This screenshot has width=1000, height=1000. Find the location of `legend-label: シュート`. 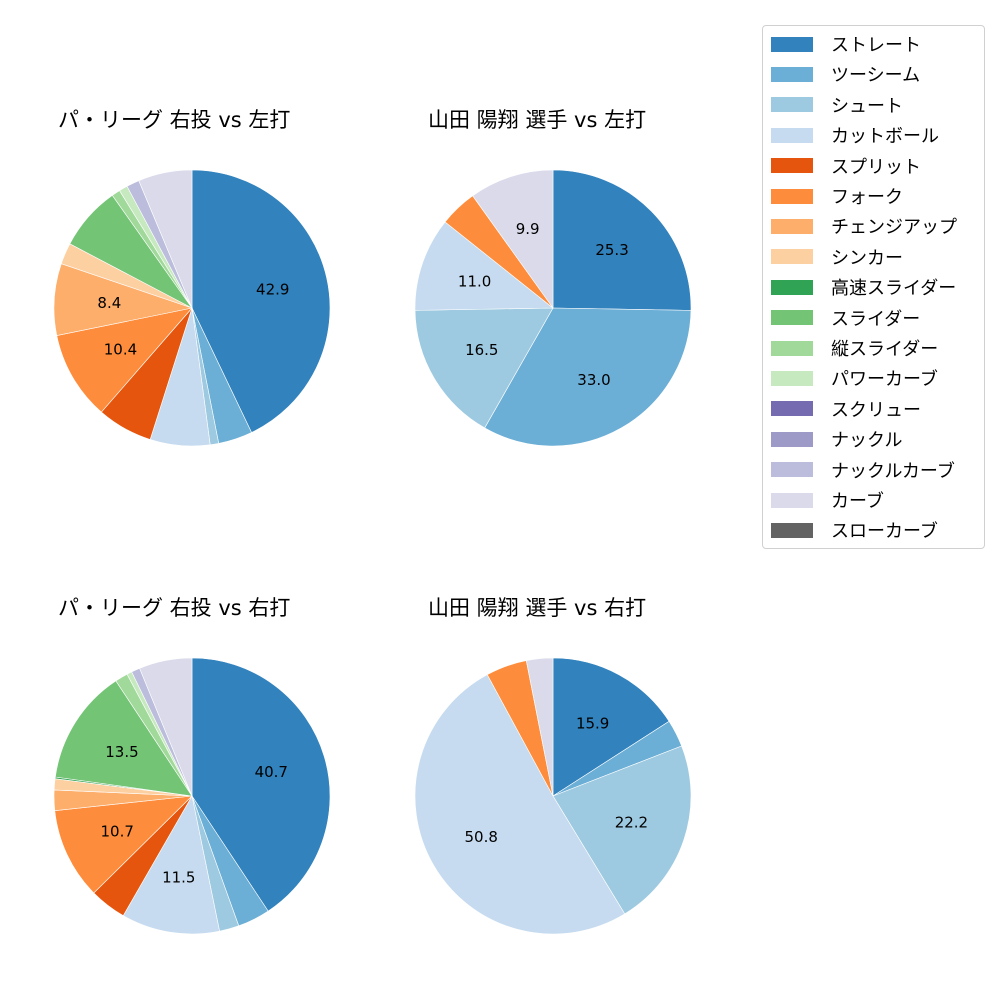

legend-label: シュート is located at coordinates (867, 106).